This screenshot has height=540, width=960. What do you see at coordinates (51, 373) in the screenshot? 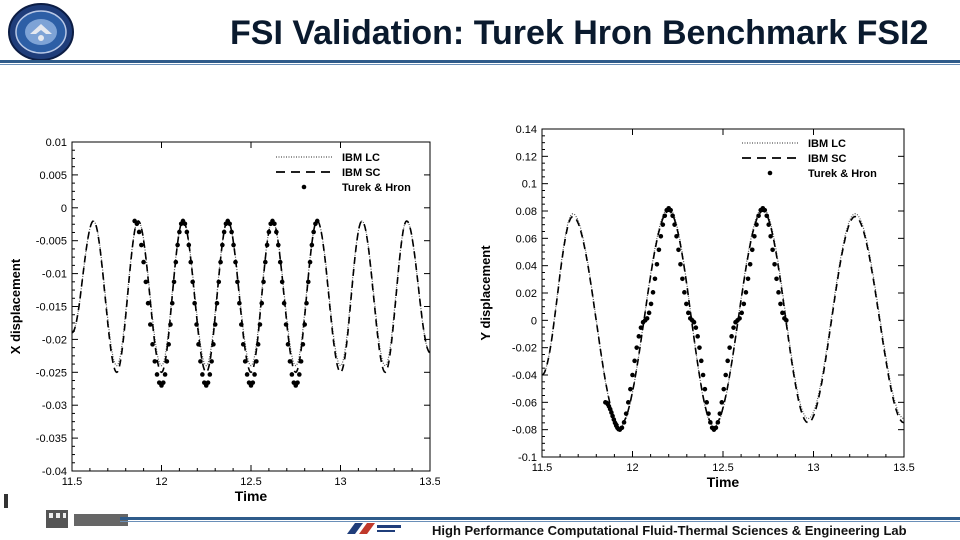
I see `y-tick-label: -0.025` at bounding box center [51, 373].